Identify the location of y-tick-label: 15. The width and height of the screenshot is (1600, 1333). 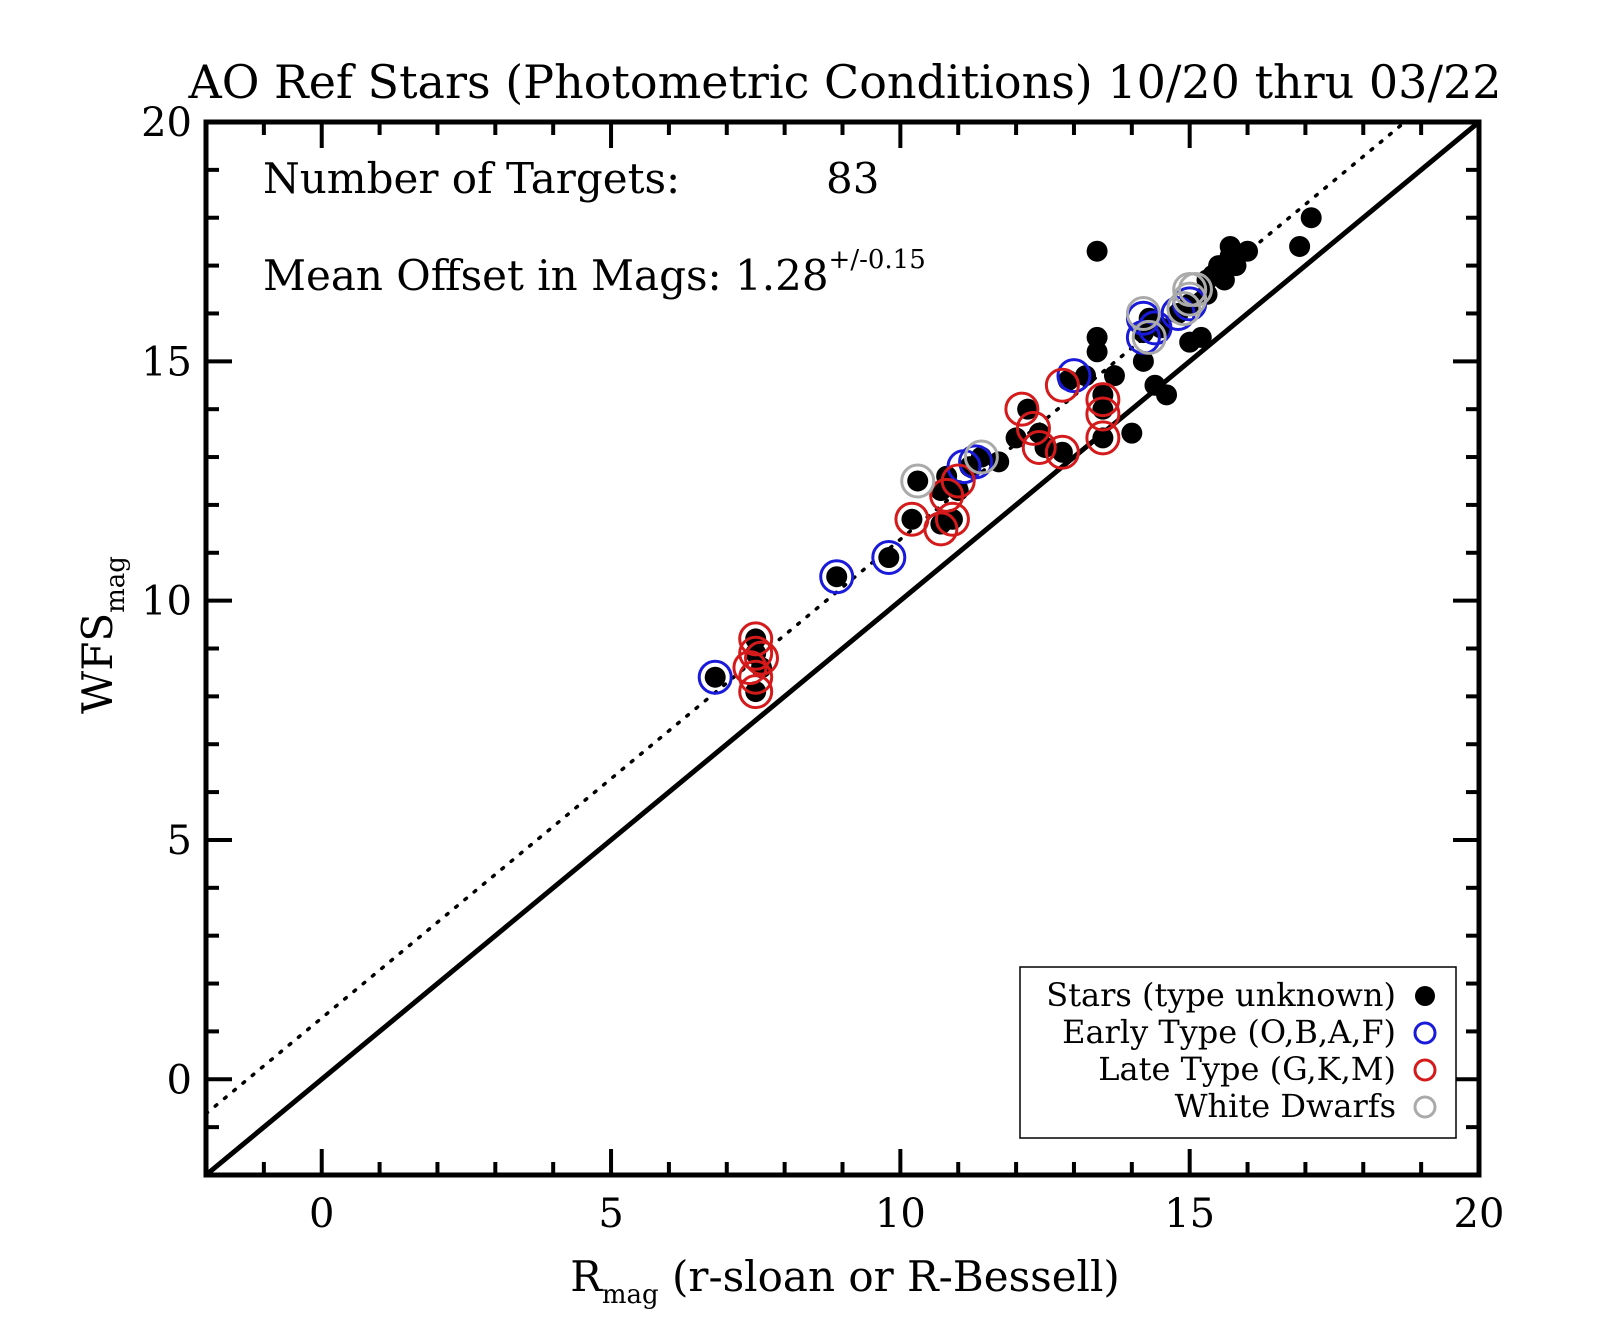
(166, 362).